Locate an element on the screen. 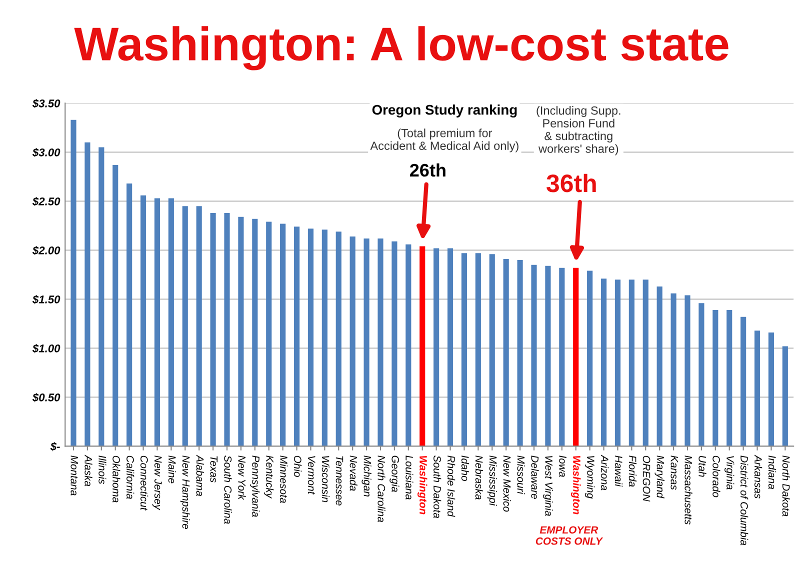  x-tick-label: Hawaii is located at coordinates (618, 471).